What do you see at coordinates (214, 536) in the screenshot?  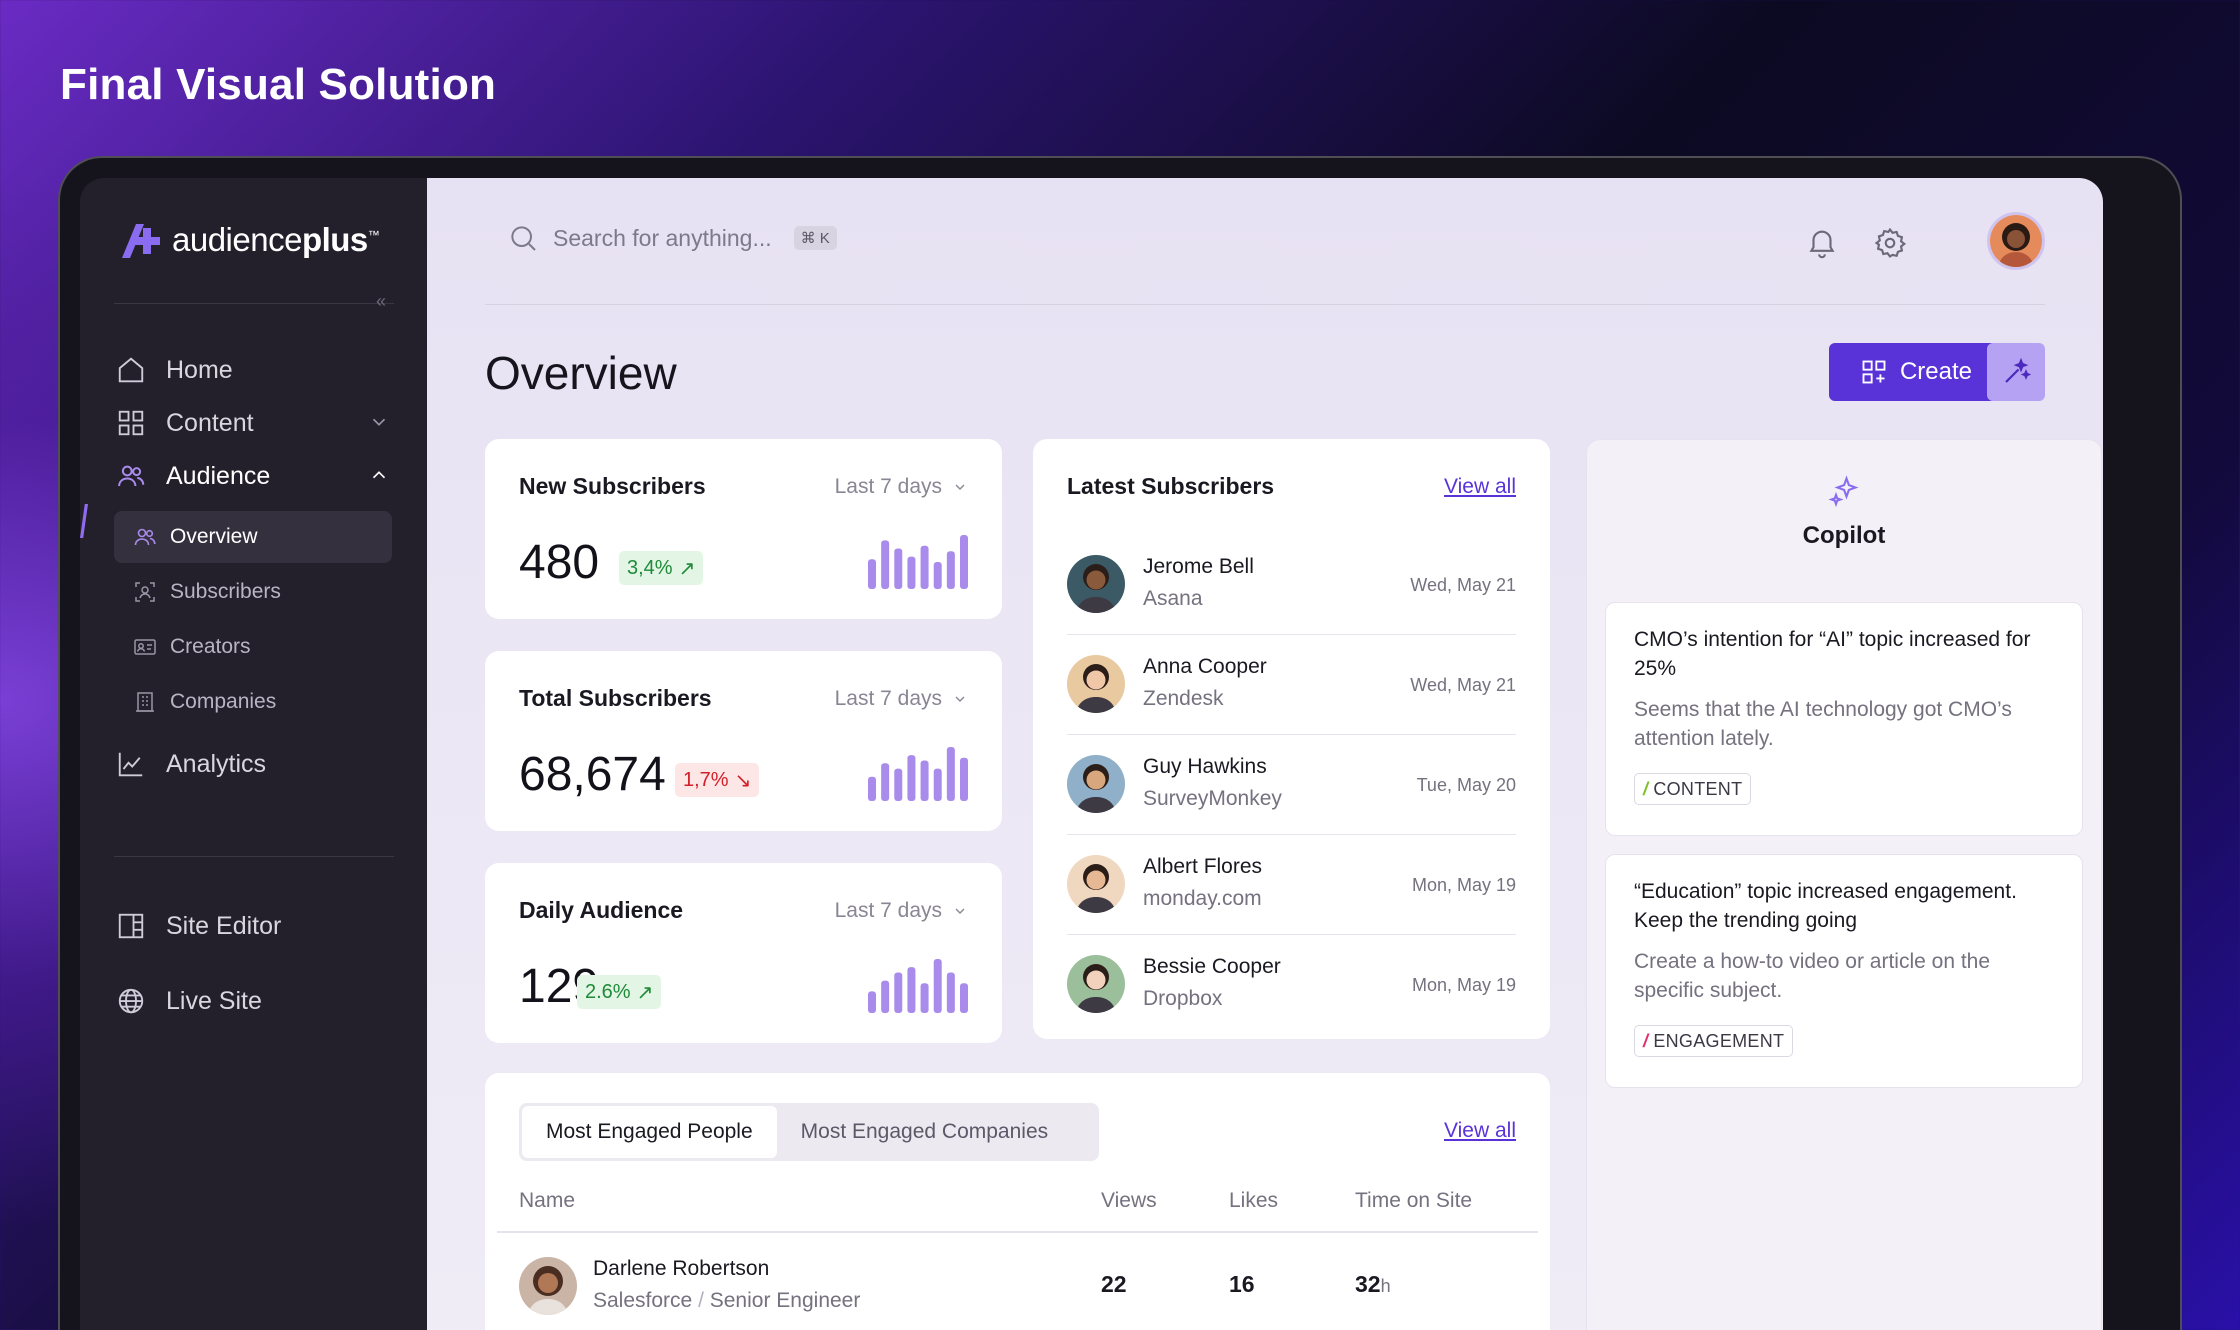 I see `sidebar-subitem-label: Overview` at bounding box center [214, 536].